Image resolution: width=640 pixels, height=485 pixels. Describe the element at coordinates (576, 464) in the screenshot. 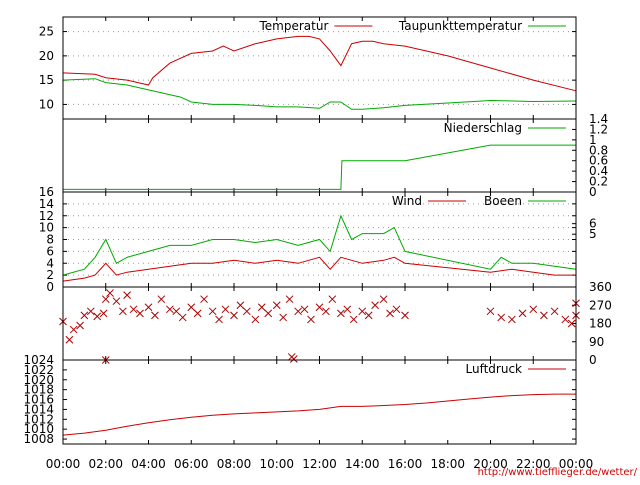

I see `x-tick-label: 00:00` at that location.